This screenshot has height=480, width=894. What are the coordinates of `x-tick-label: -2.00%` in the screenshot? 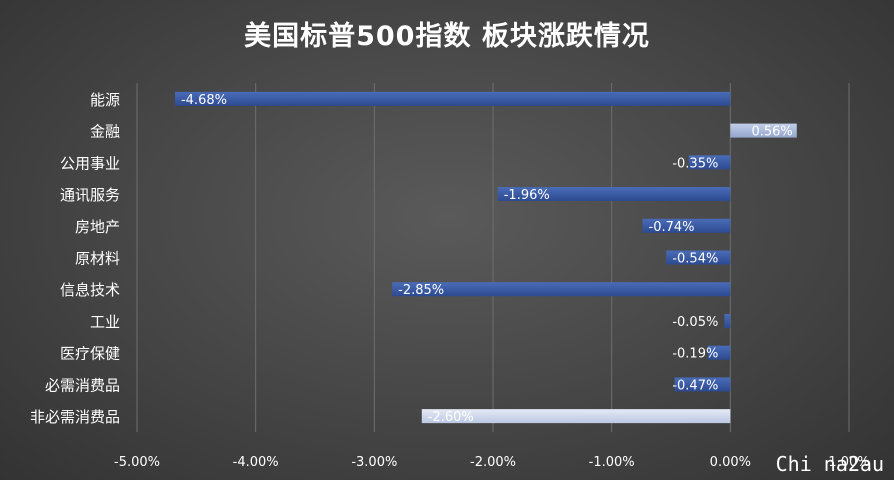 It's located at (493, 462).